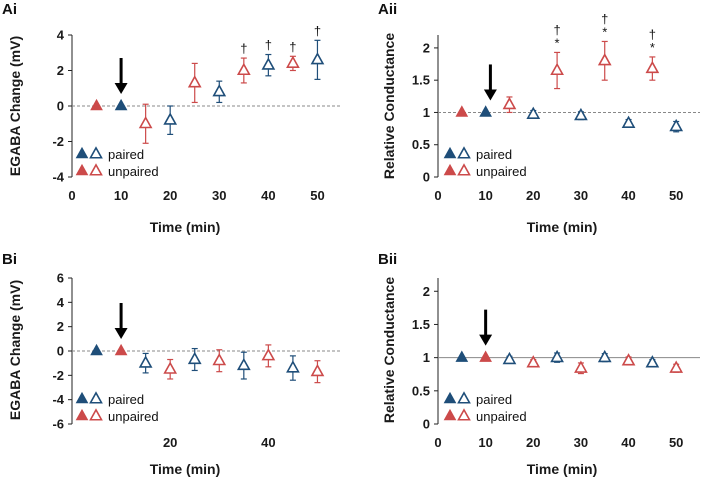 This screenshot has width=709, height=486. What do you see at coordinates (485, 442) in the screenshot?
I see `x-tick-label: 10` at bounding box center [485, 442].